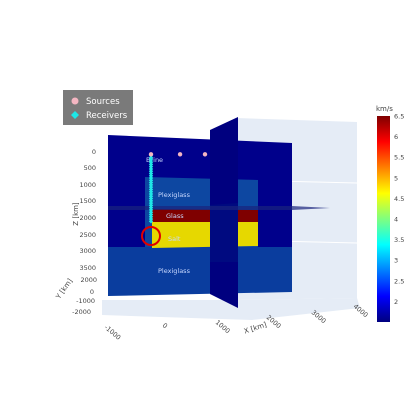 This screenshot has height=419, width=415. I want to click on yz-slice, so click(224, 232).